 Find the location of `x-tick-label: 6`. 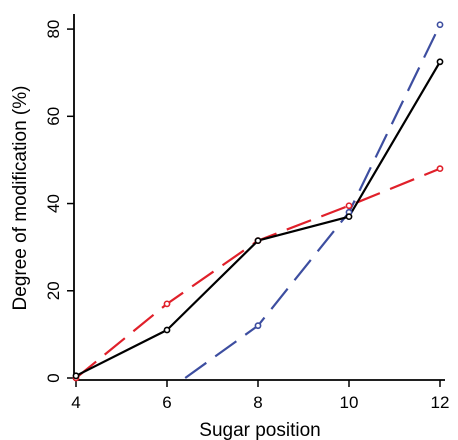

x-tick-label: 6 is located at coordinates (166, 402).